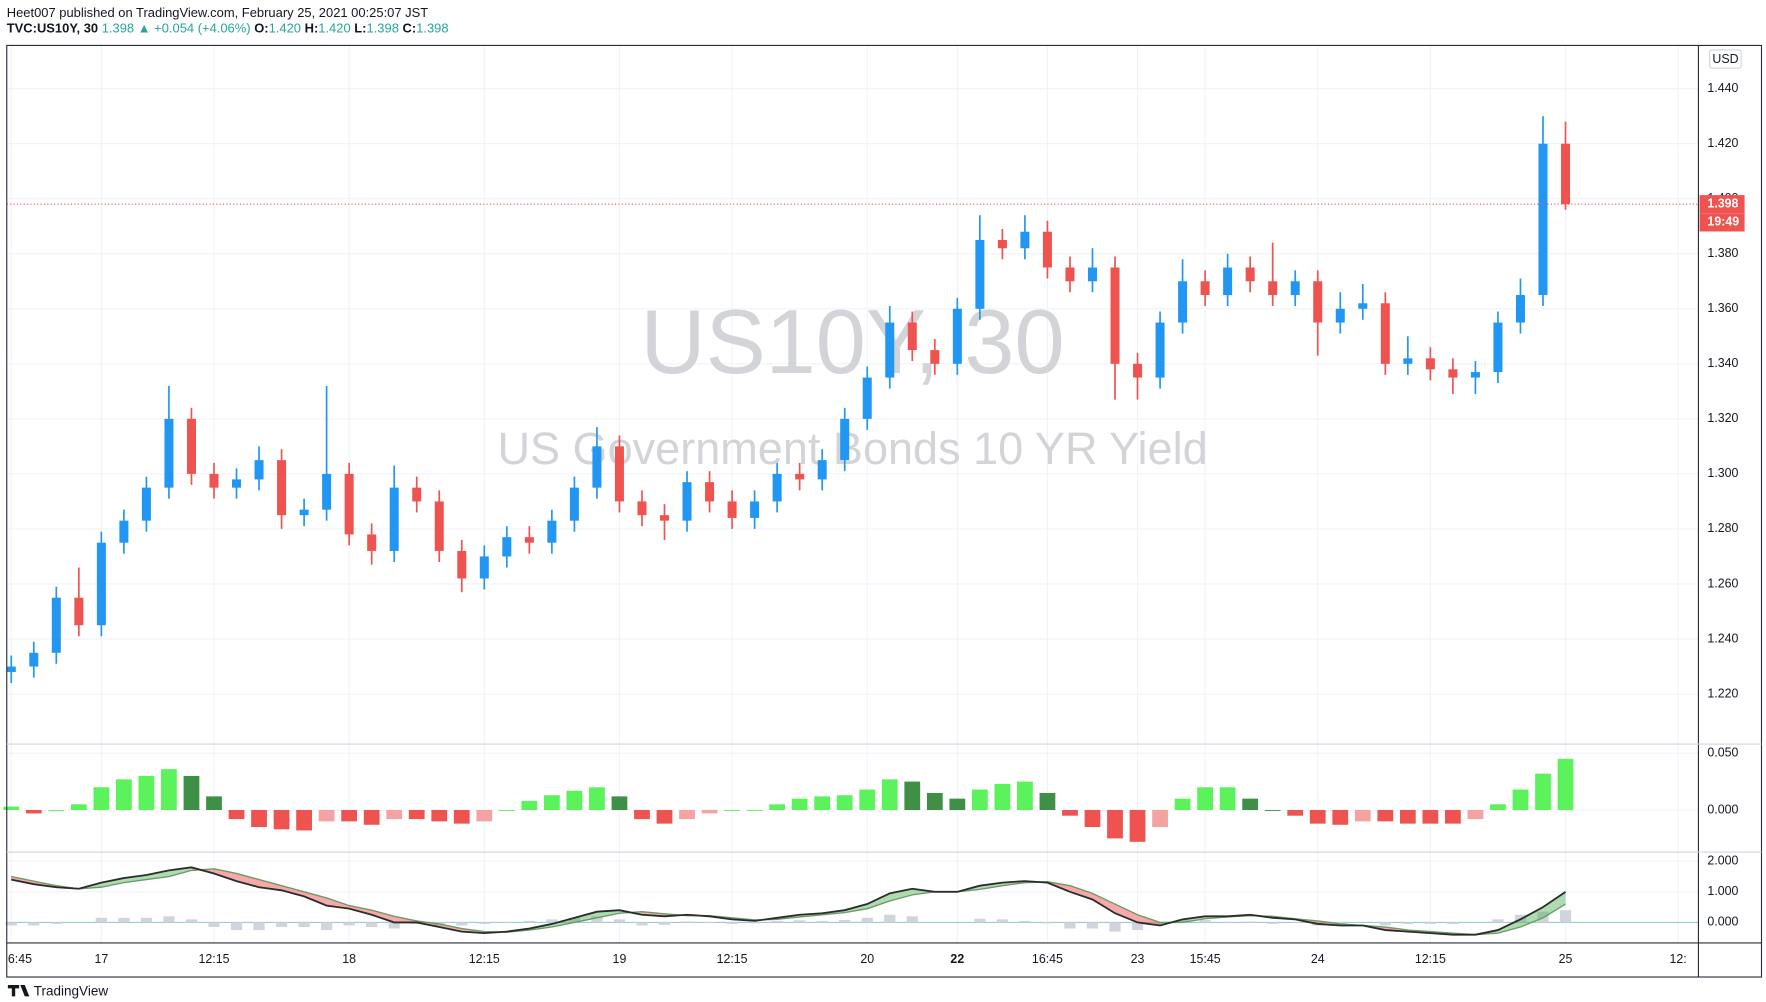 The width and height of the screenshot is (1766, 1002). I want to click on currency-badge, so click(1725, 59).